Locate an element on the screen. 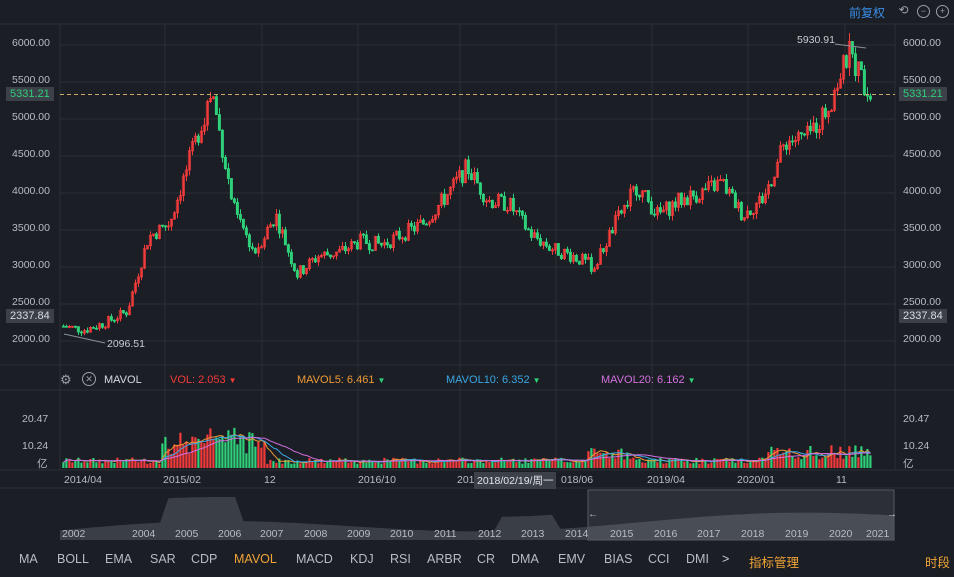  x-label: 2020/01 is located at coordinates (756, 480).